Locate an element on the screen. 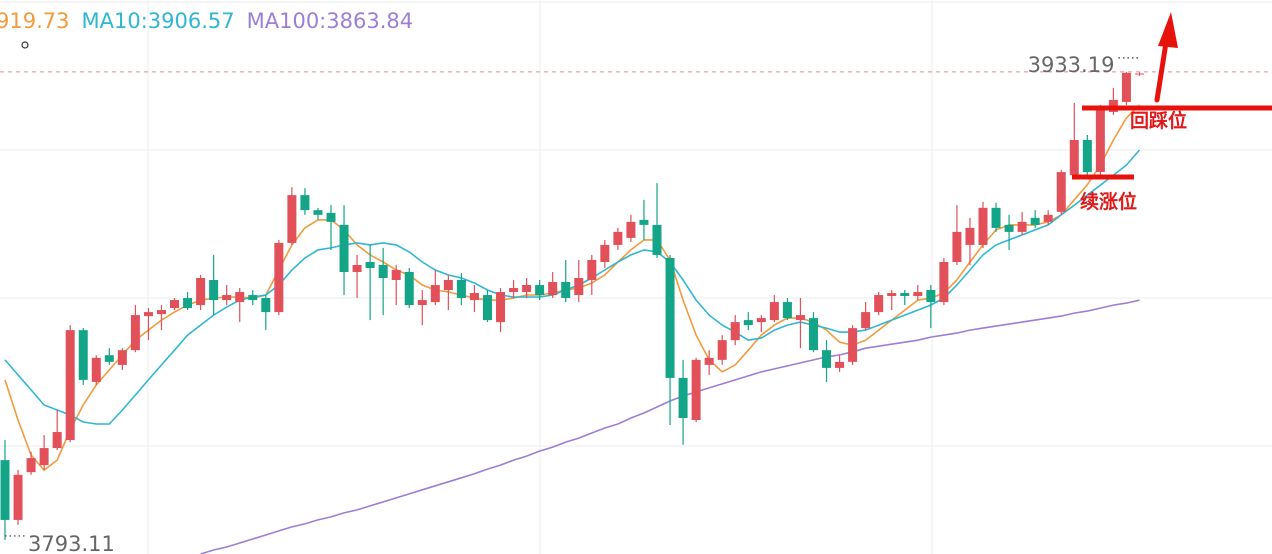 This screenshot has width=1272, height=554. low-label: 3793.11 is located at coordinates (71, 543).